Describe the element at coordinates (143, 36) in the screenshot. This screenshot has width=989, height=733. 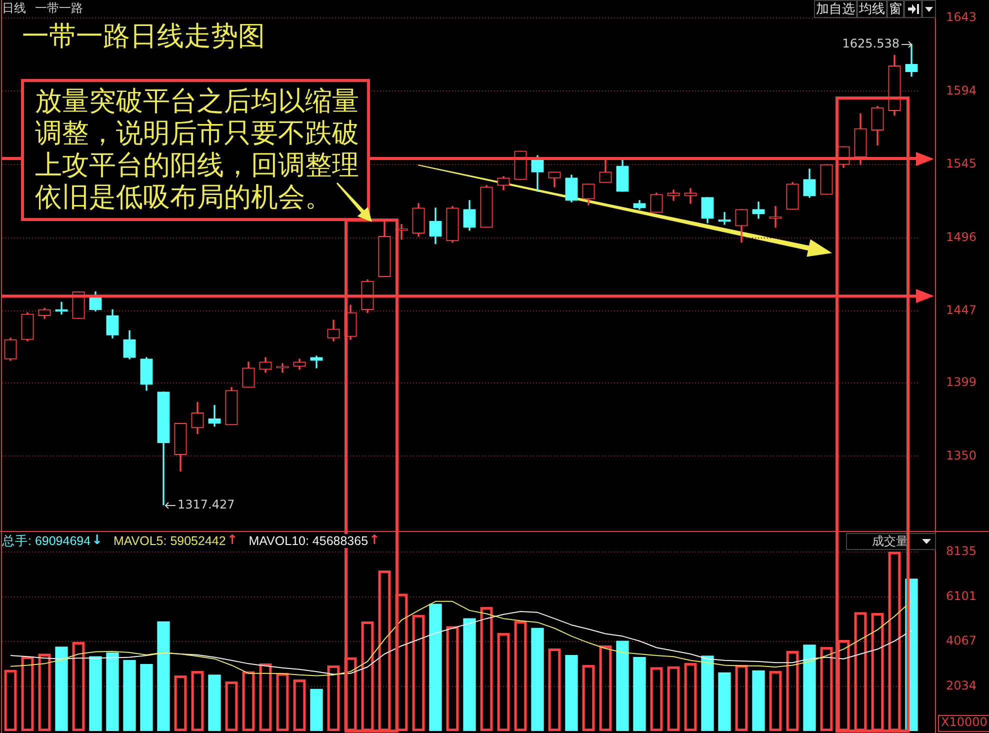
I see `text: 一带一路日线走势图` at that location.